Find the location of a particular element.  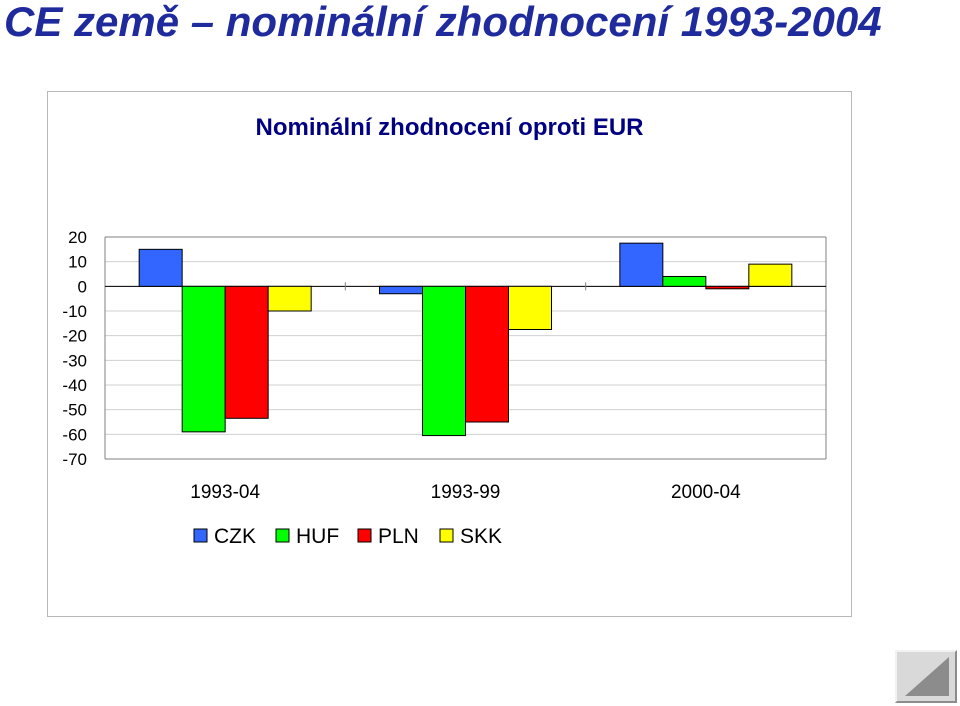

legend-label: SKK is located at coordinates (481, 536).